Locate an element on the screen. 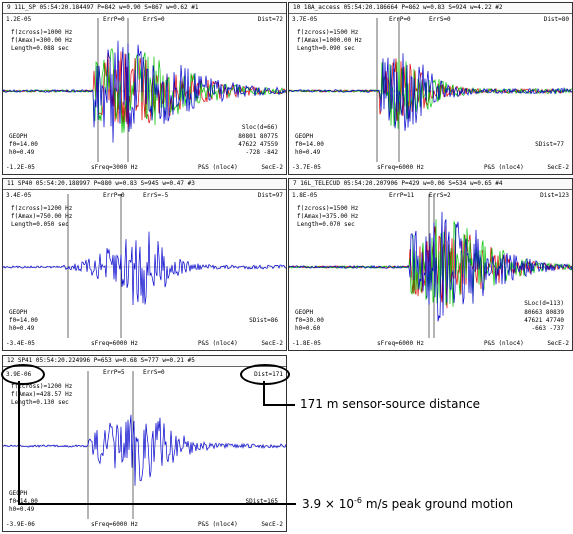  green-trace is located at coordinates (430, 93).